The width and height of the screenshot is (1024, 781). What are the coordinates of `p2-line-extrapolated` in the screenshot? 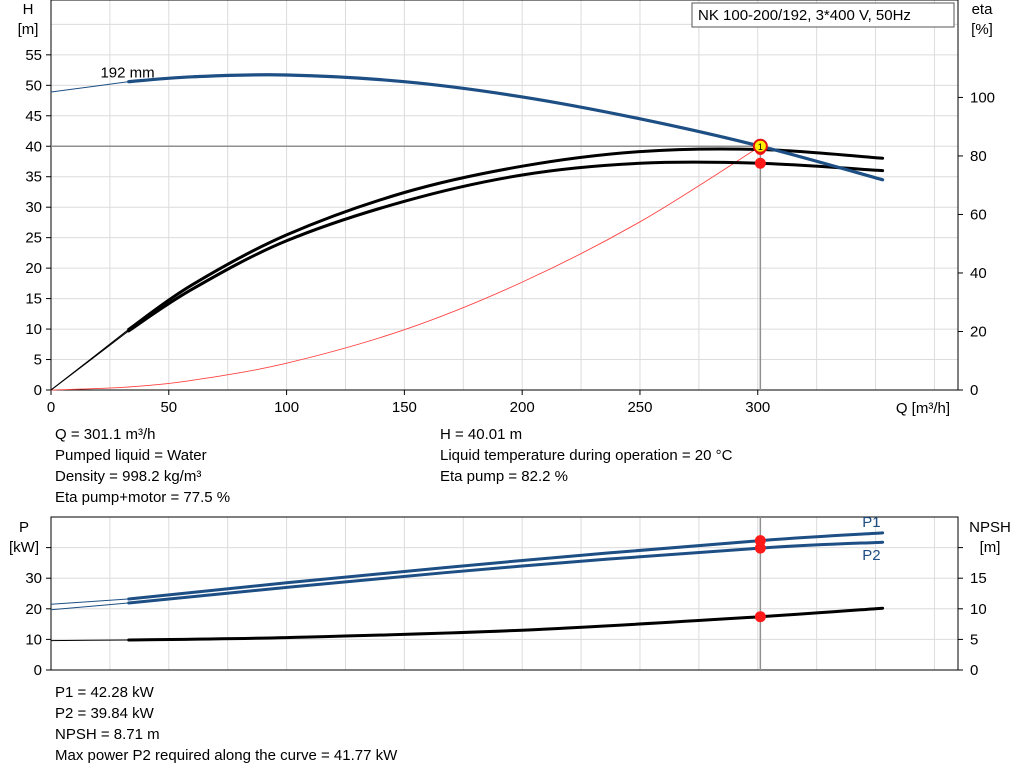 It's located at (89, 606).